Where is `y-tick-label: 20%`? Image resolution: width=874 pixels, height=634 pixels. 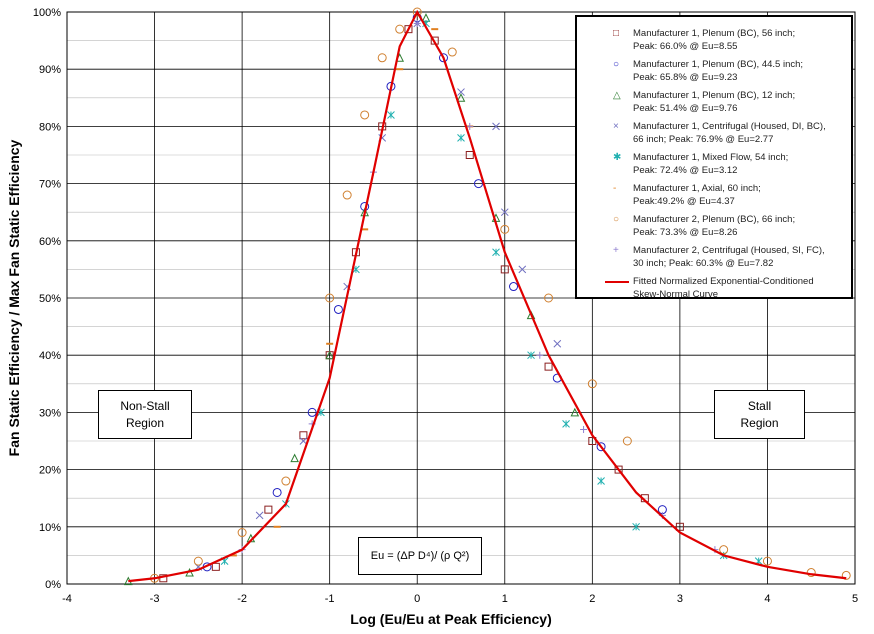
y-tick-label: 20% is located at coordinates (50, 471).